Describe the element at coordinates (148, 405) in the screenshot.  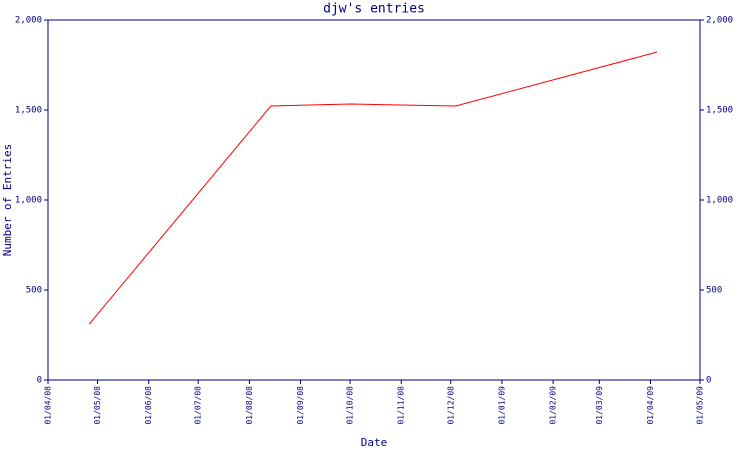
I see `x-tick-label: 01/06/08` at that location.